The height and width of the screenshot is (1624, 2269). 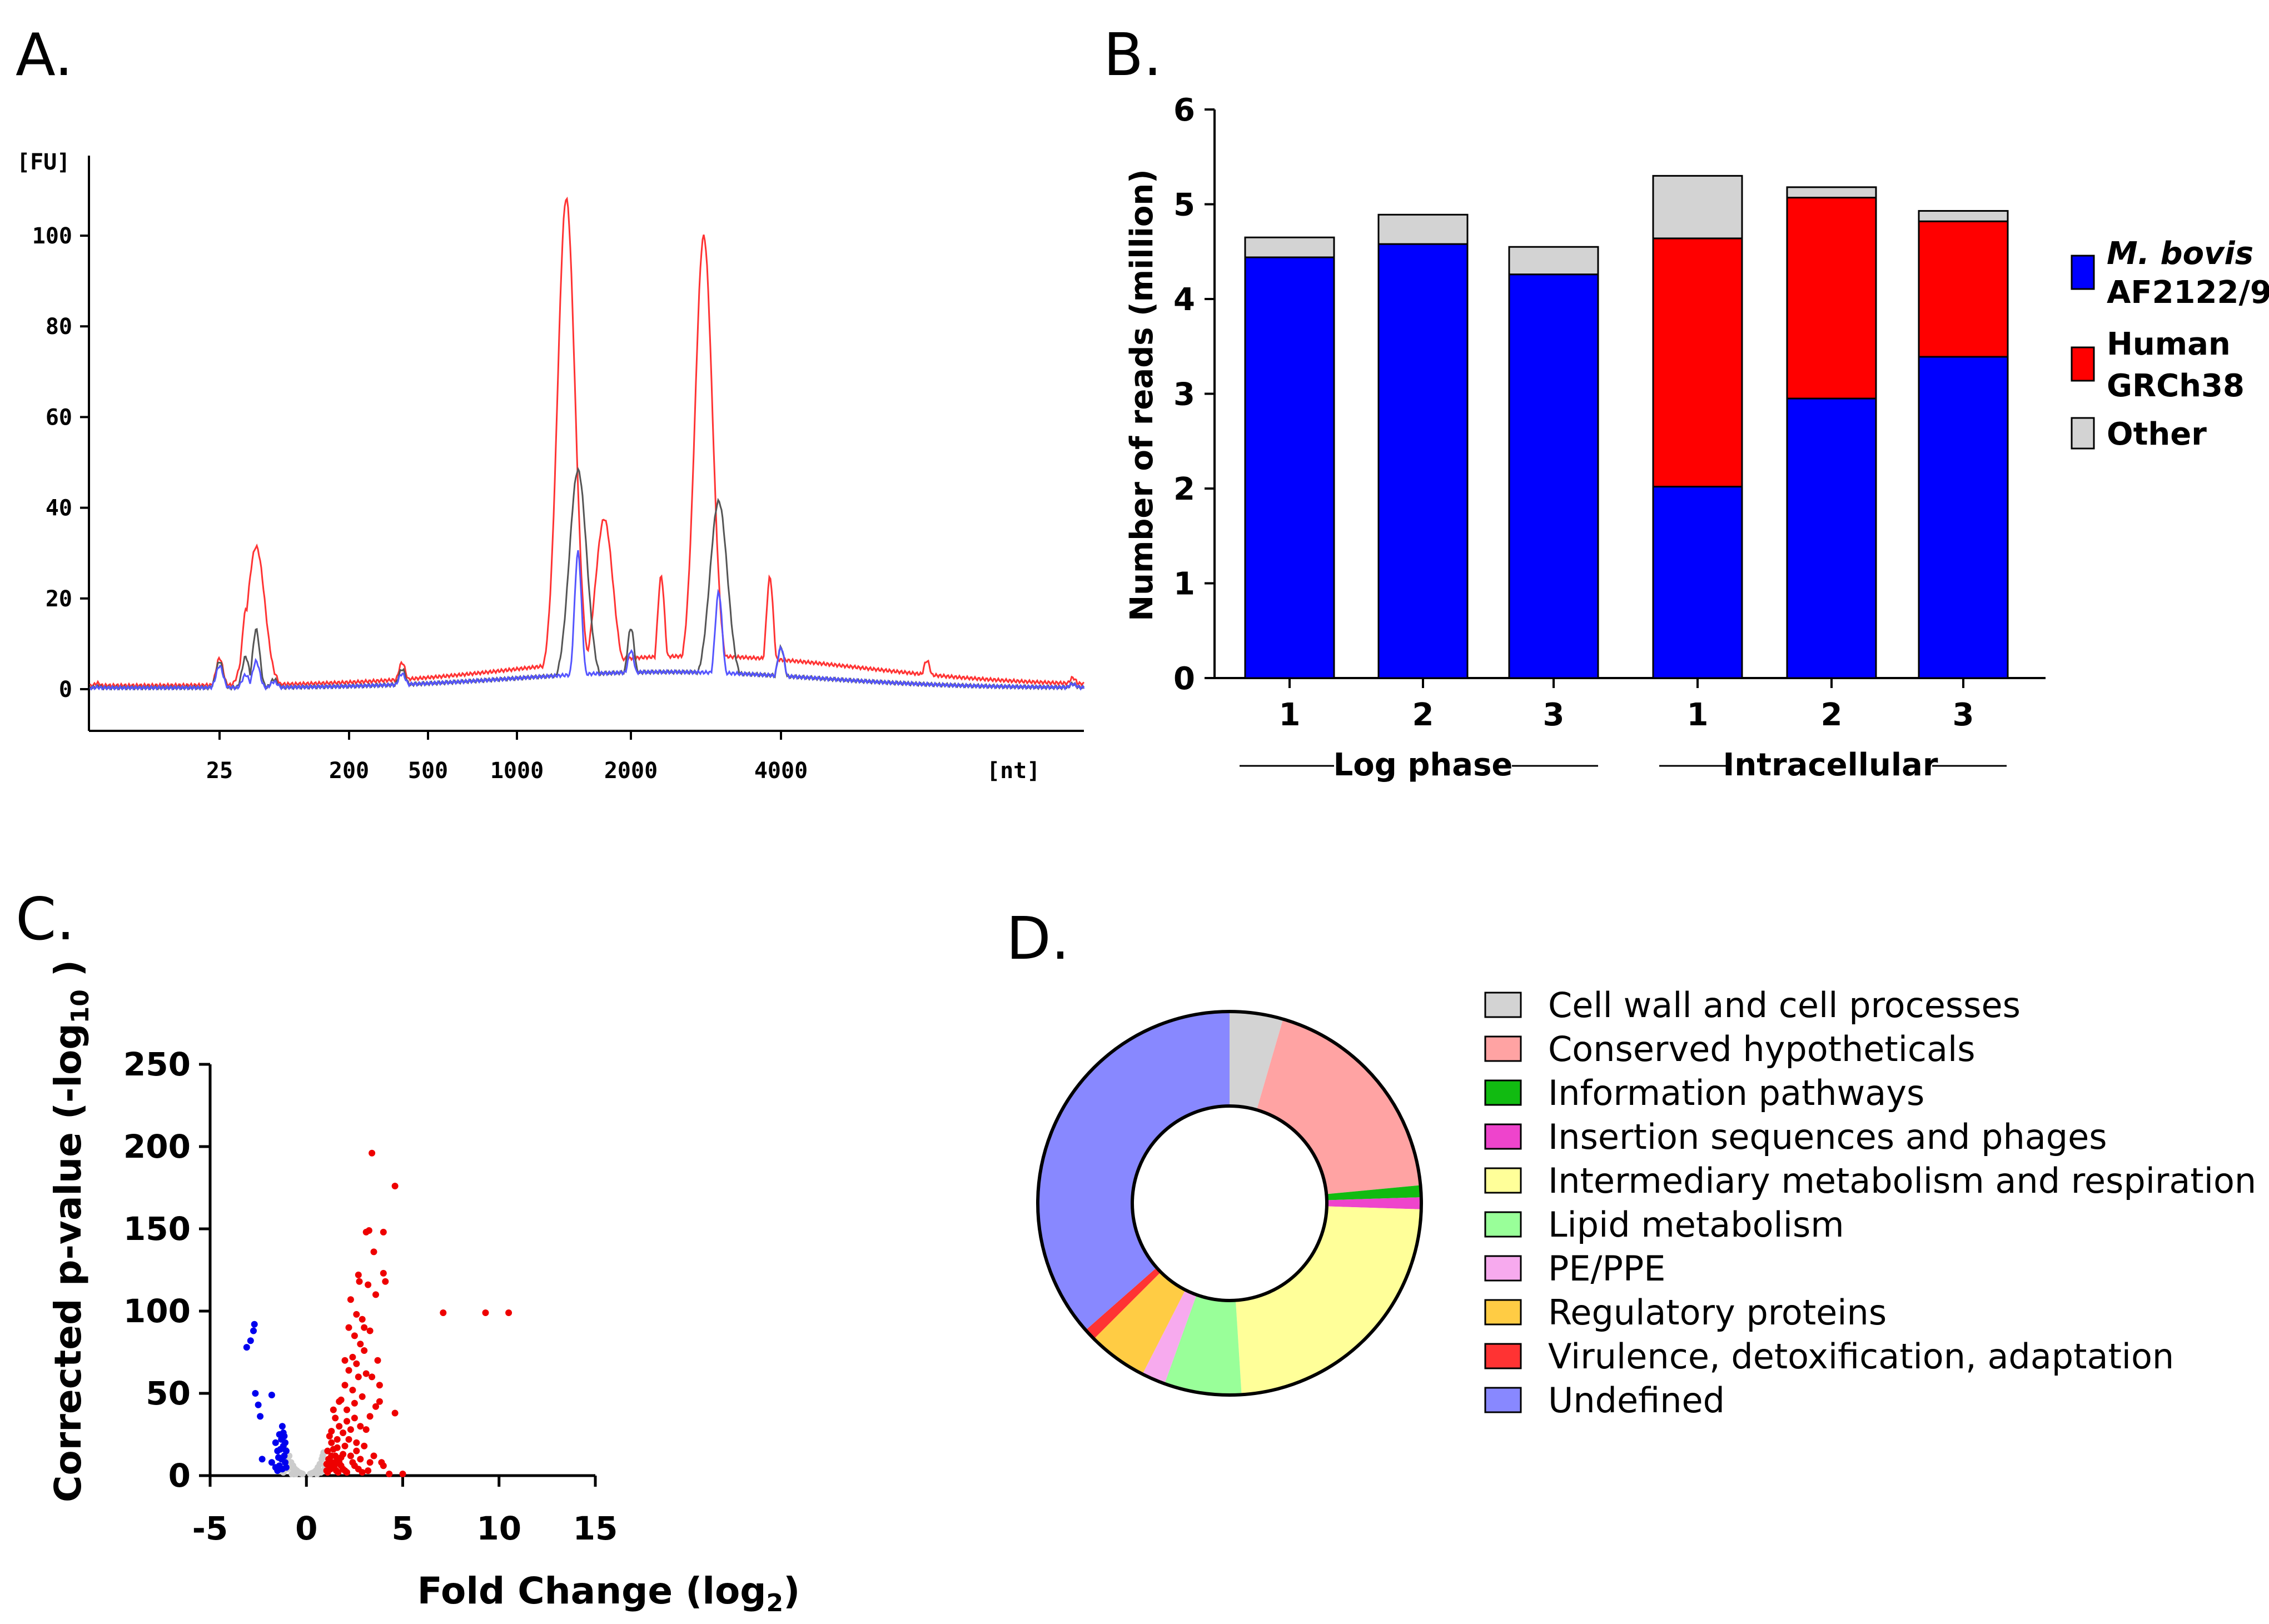 I want to click on panel-d-slices, so click(x=1229, y=1203).